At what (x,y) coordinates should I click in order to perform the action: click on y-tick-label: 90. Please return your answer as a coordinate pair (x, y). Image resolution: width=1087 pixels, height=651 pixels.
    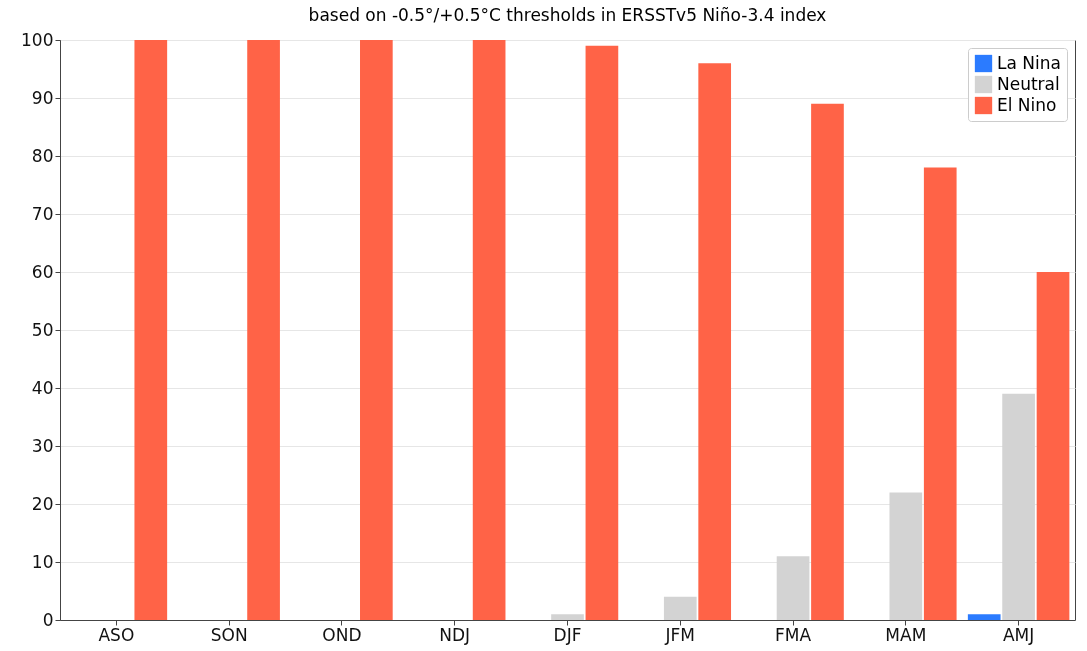
    Looking at the image, I should click on (42, 97).